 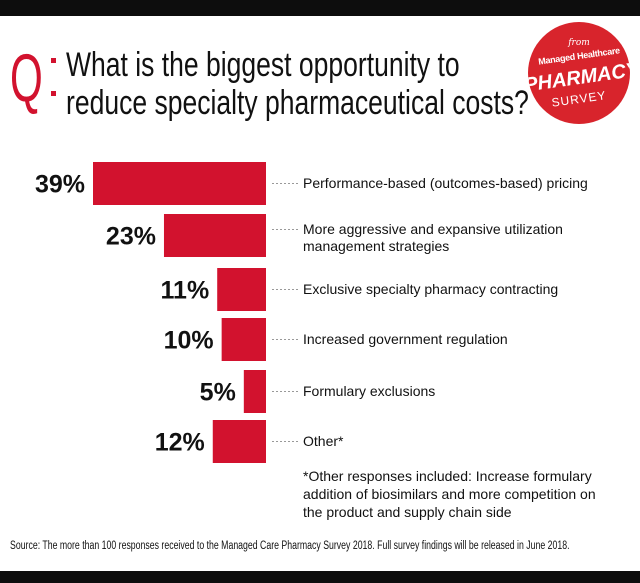 What do you see at coordinates (320, 577) in the screenshot?
I see `bottom-frame-bar` at bounding box center [320, 577].